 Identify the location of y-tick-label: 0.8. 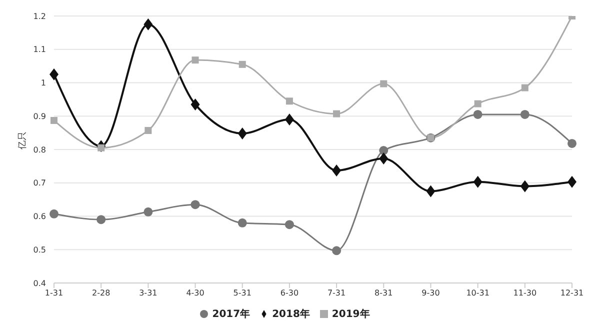
(39, 149).